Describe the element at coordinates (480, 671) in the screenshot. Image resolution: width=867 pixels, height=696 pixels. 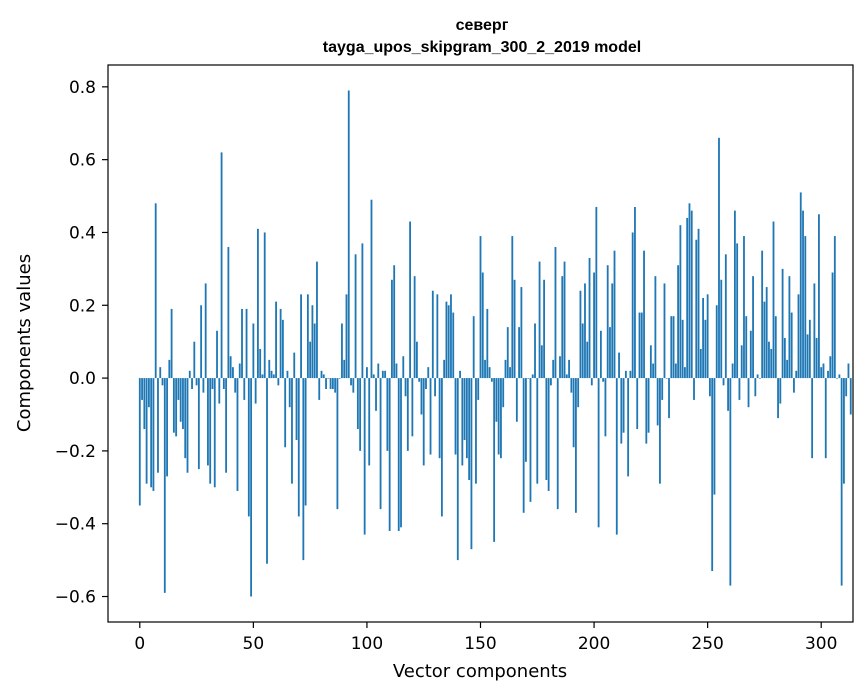
I see `x-axis-label: Vector components` at that location.